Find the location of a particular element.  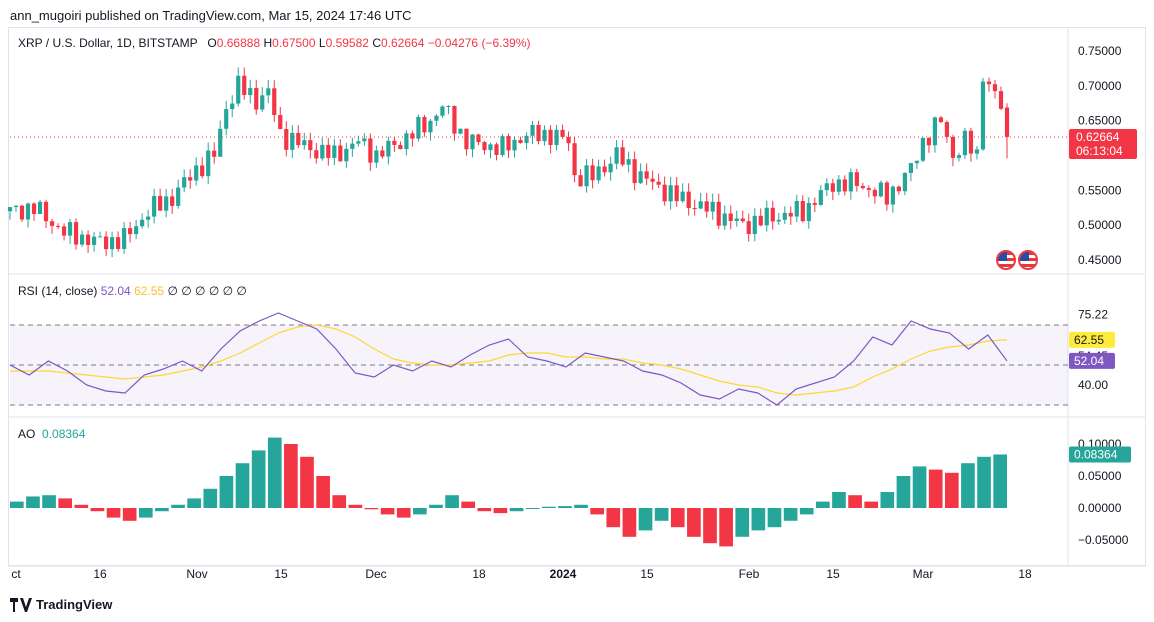

x-axis-label: 2024 is located at coordinates (563, 574).